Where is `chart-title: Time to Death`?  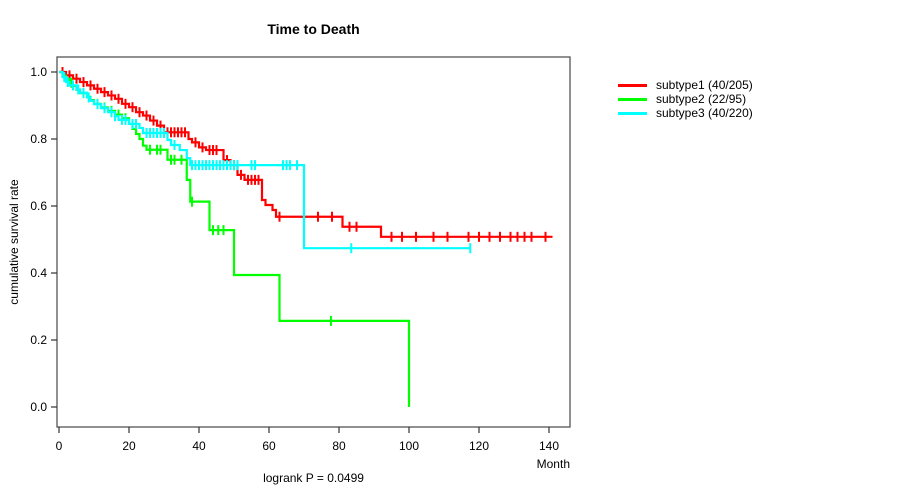
chart-title: Time to Death is located at coordinates (313, 29).